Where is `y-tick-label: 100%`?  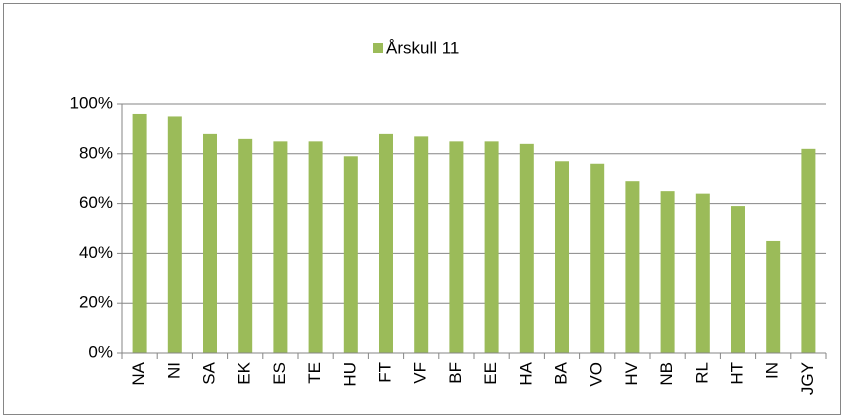 y-tick-label: 100% is located at coordinates (91, 102).